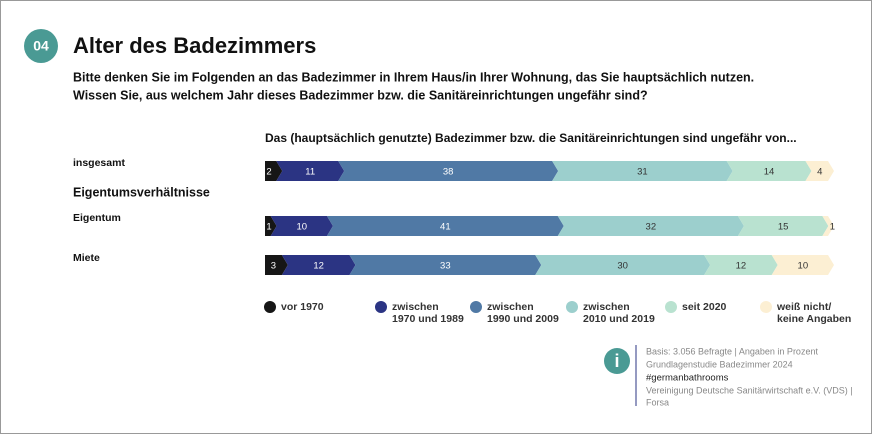  I want to click on note: Forsa, so click(657, 402).